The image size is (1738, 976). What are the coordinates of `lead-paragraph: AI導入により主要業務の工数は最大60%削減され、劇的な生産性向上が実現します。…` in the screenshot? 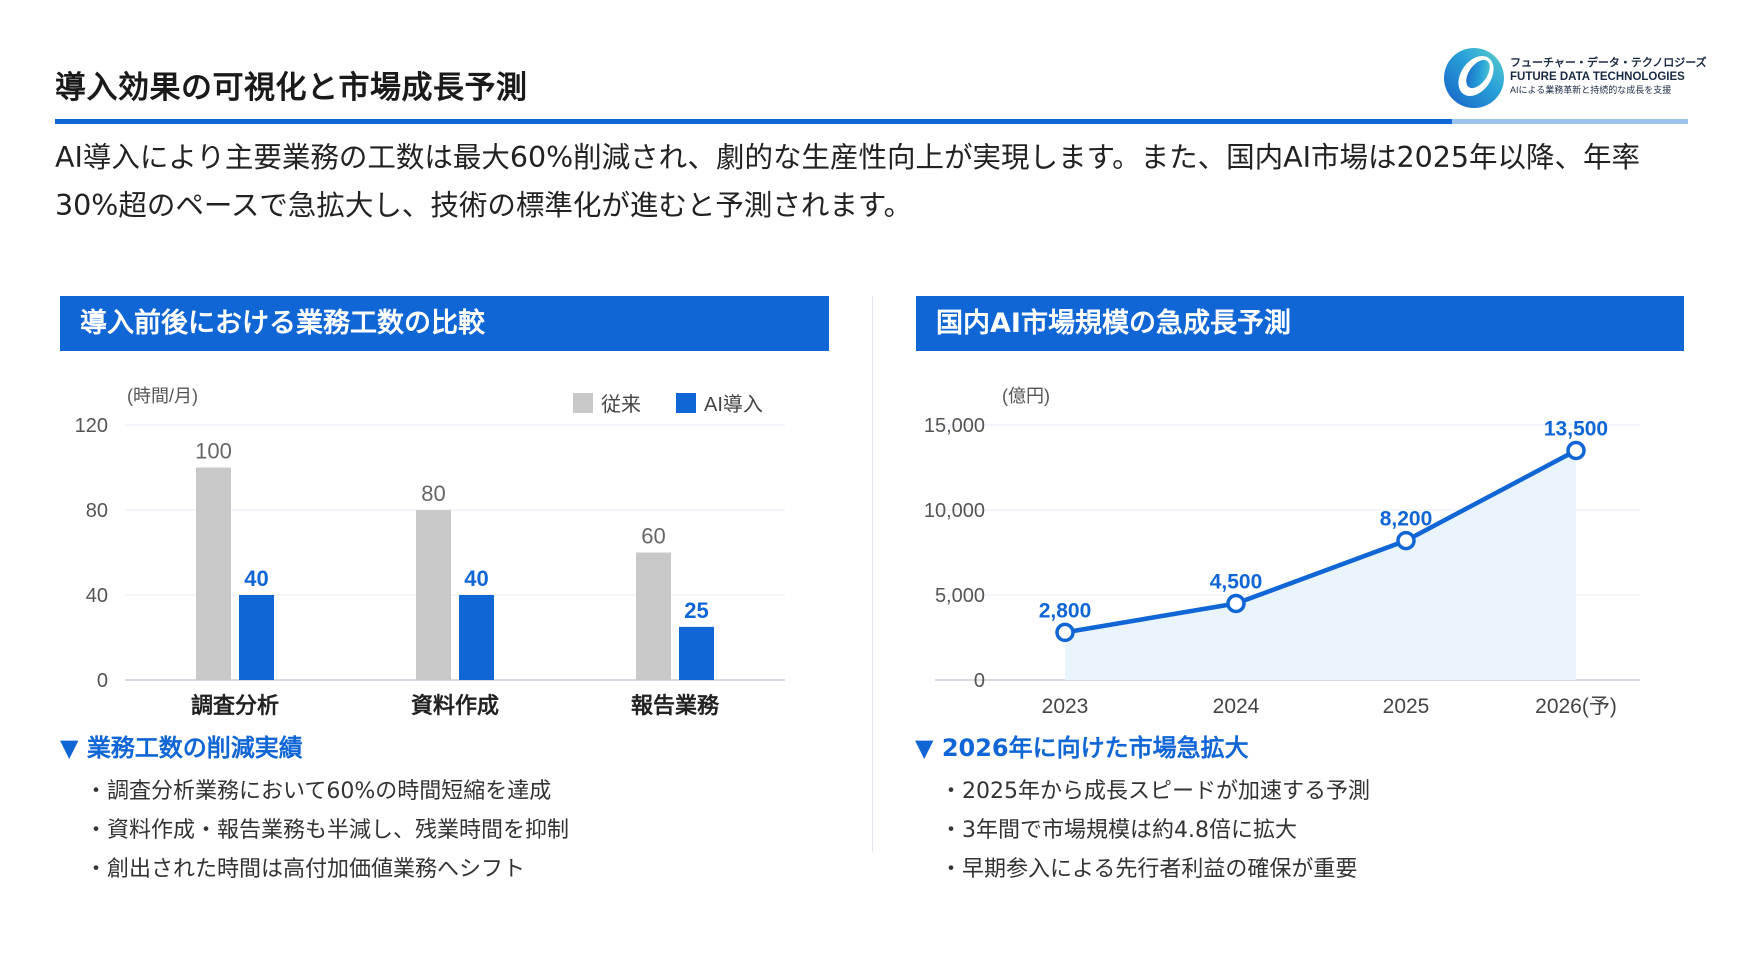 It's located at (848, 181).